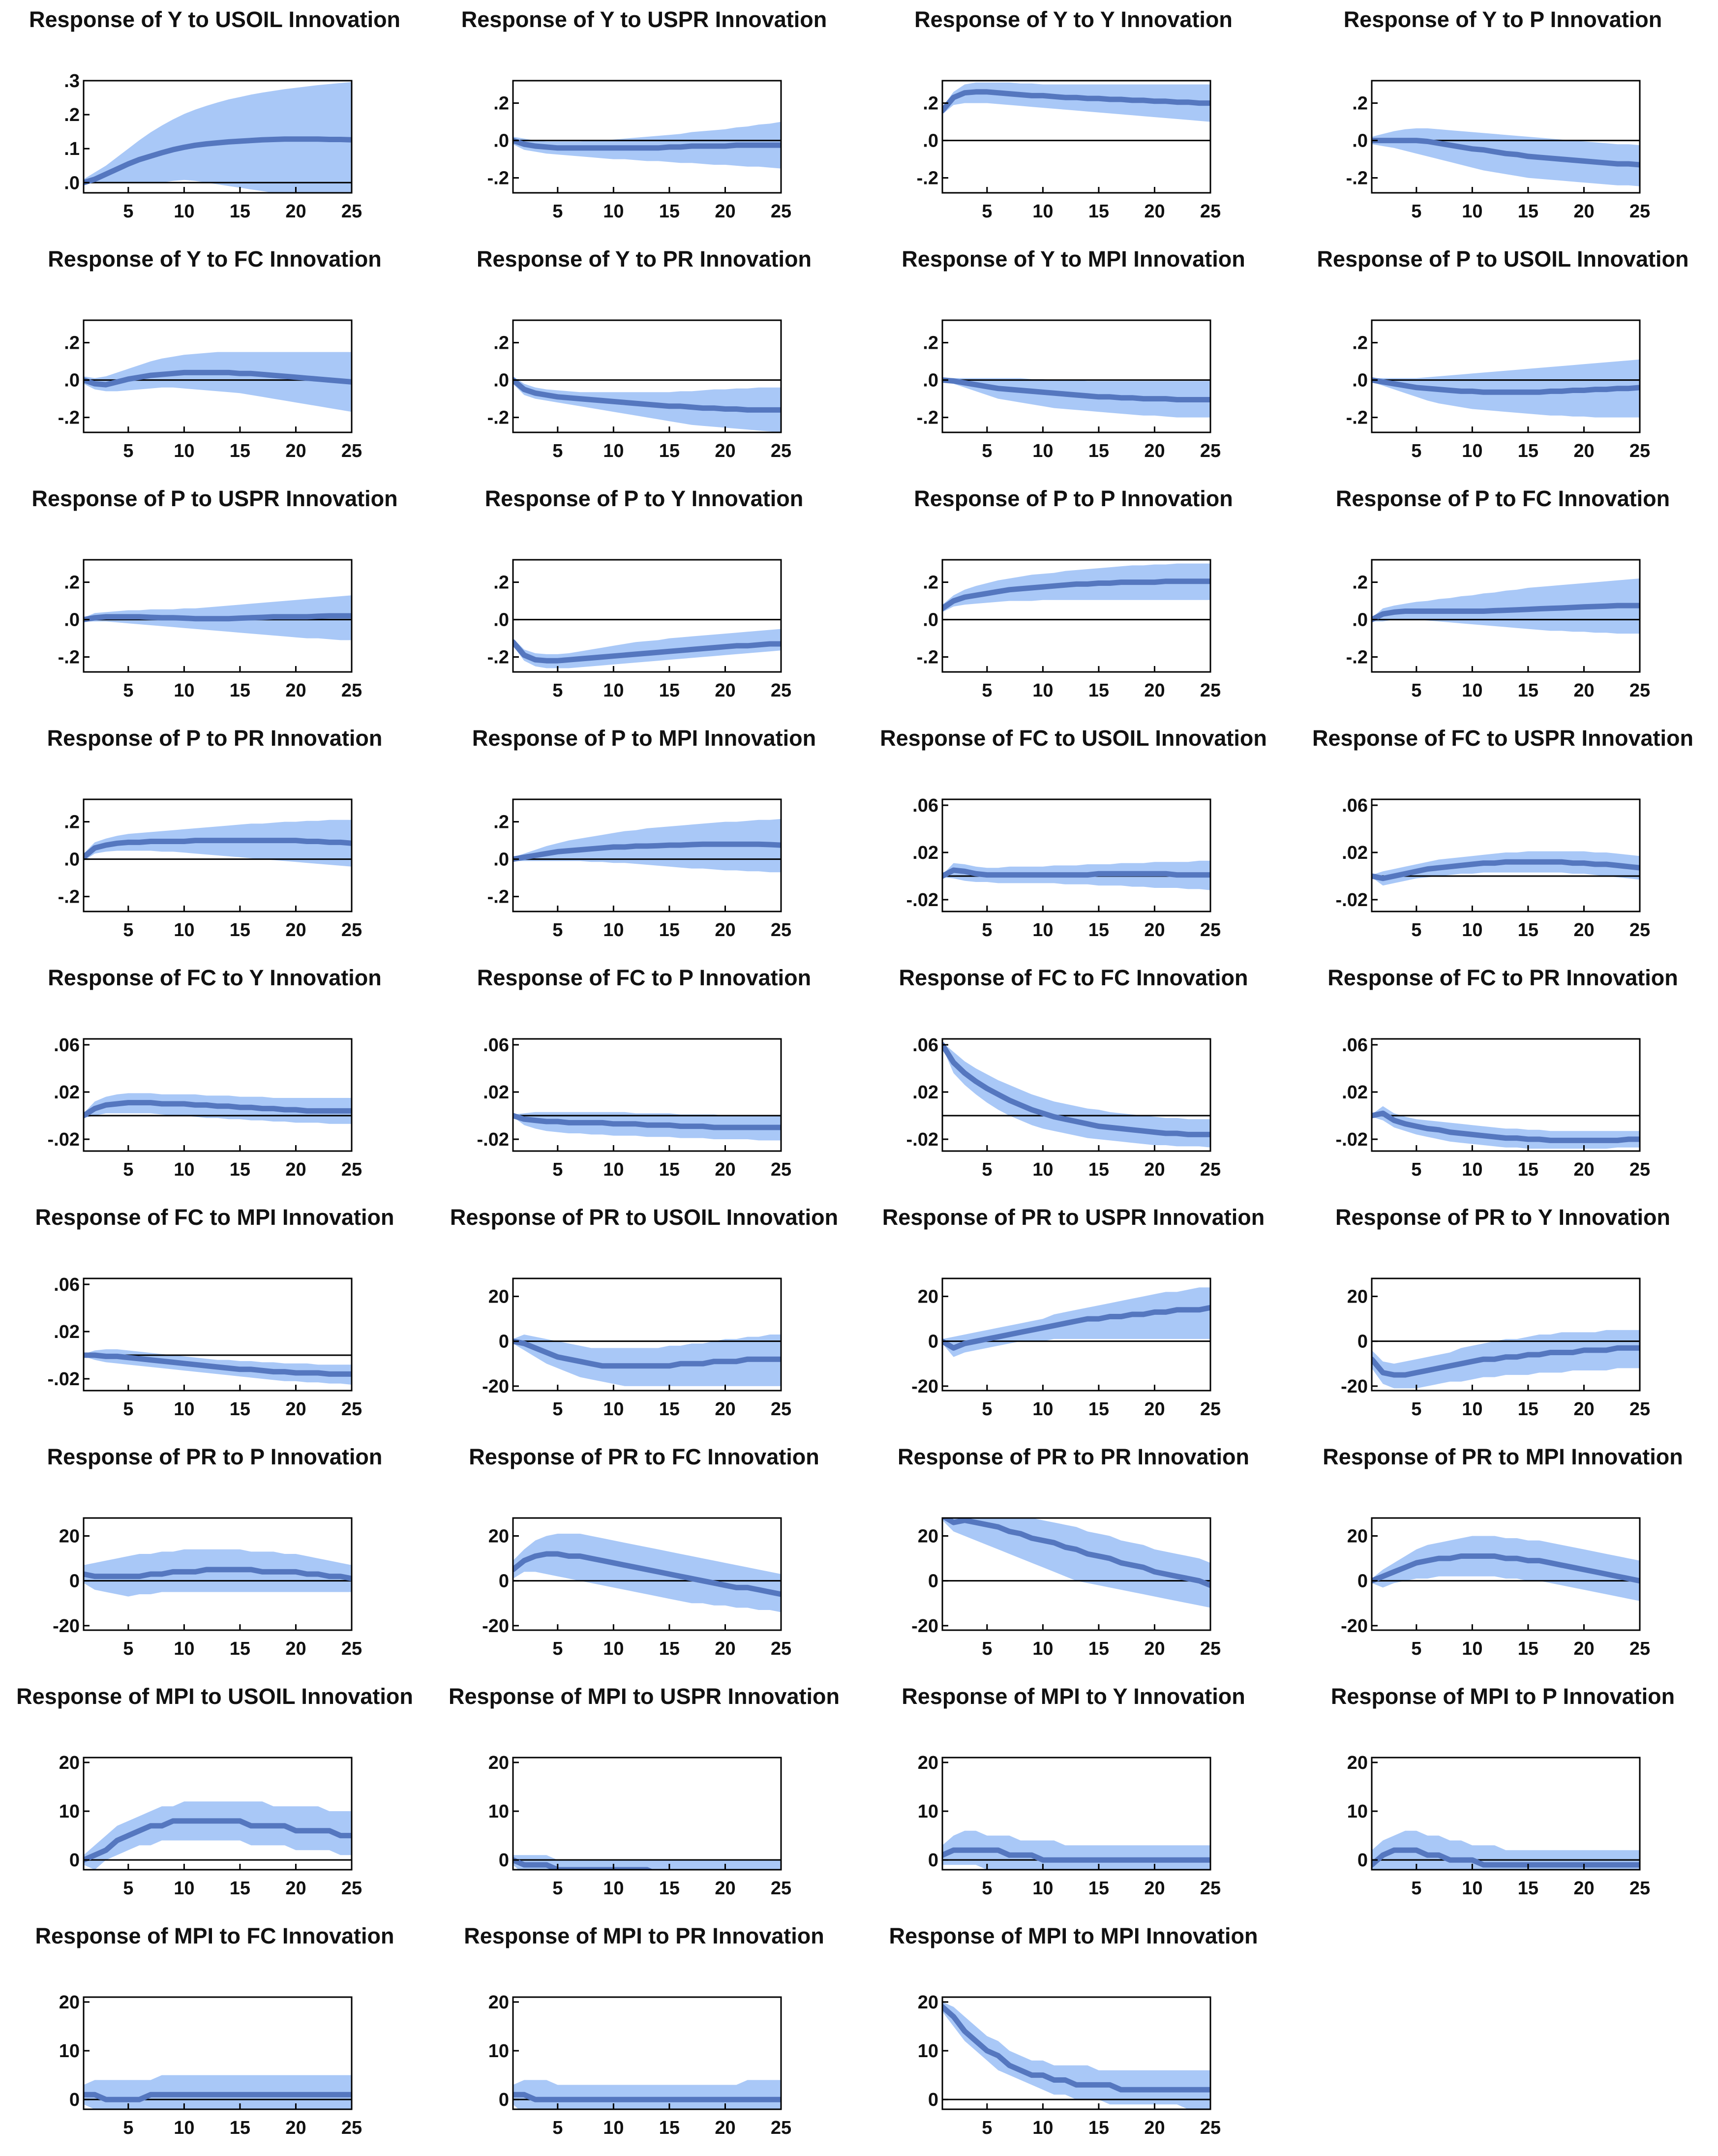 Image resolution: width=1718 pixels, height=2156 pixels. I want to click on chart-title: Response of PR to P Innovation, so click(215, 1457).